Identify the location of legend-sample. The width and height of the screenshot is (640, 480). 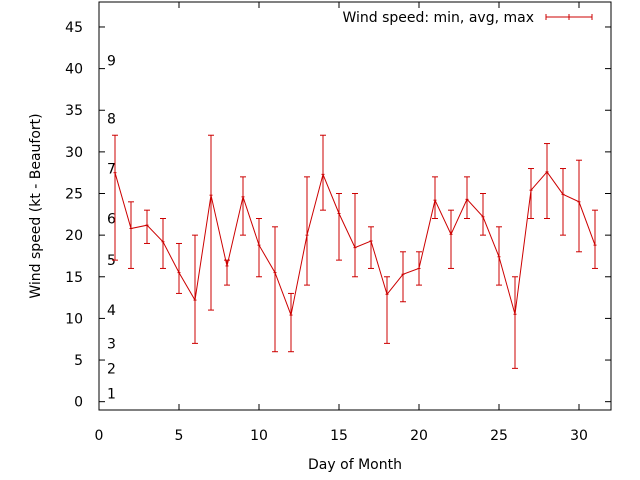
(569, 17).